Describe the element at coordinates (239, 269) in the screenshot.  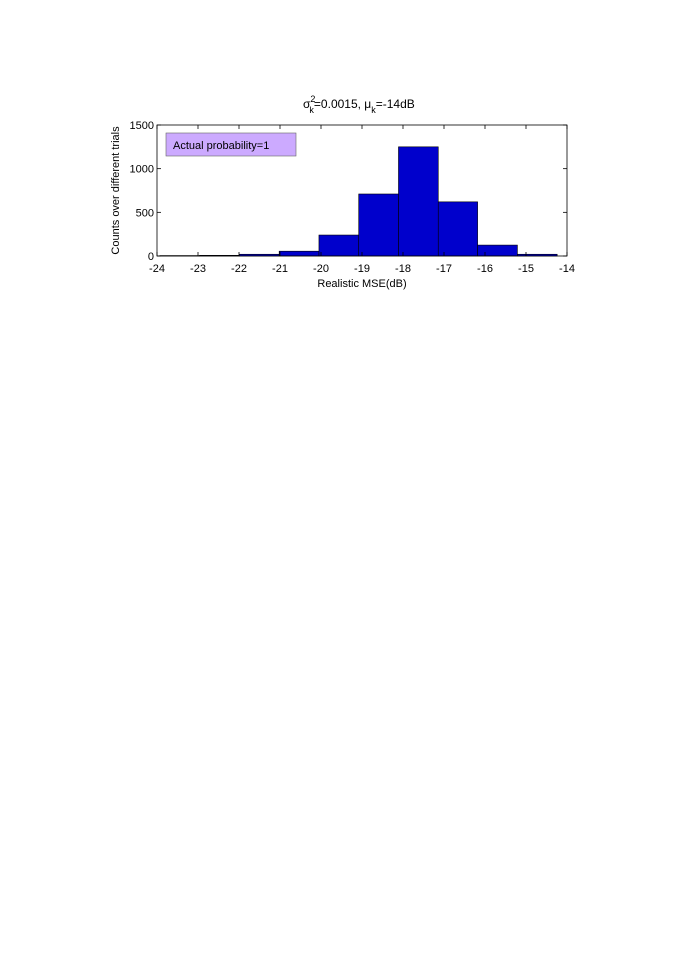
I see `x-tick-label: -22` at that location.